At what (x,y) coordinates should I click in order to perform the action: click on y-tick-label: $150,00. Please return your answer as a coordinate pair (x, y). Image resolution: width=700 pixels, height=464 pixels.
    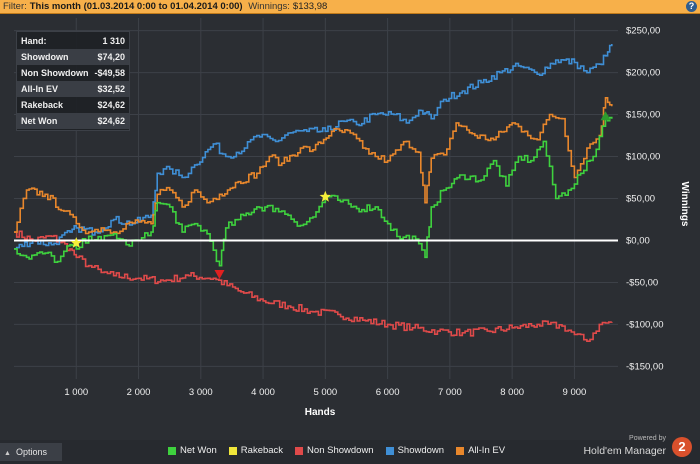
    Looking at the image, I should click on (643, 115).